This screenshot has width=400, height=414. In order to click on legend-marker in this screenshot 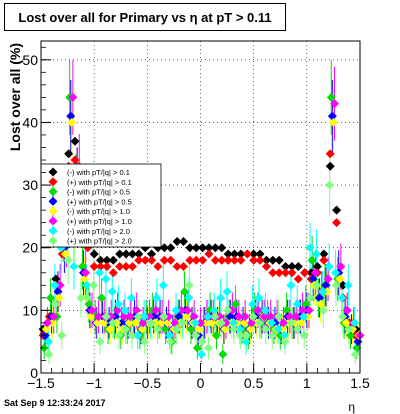, I will do `click(53, 172)`.